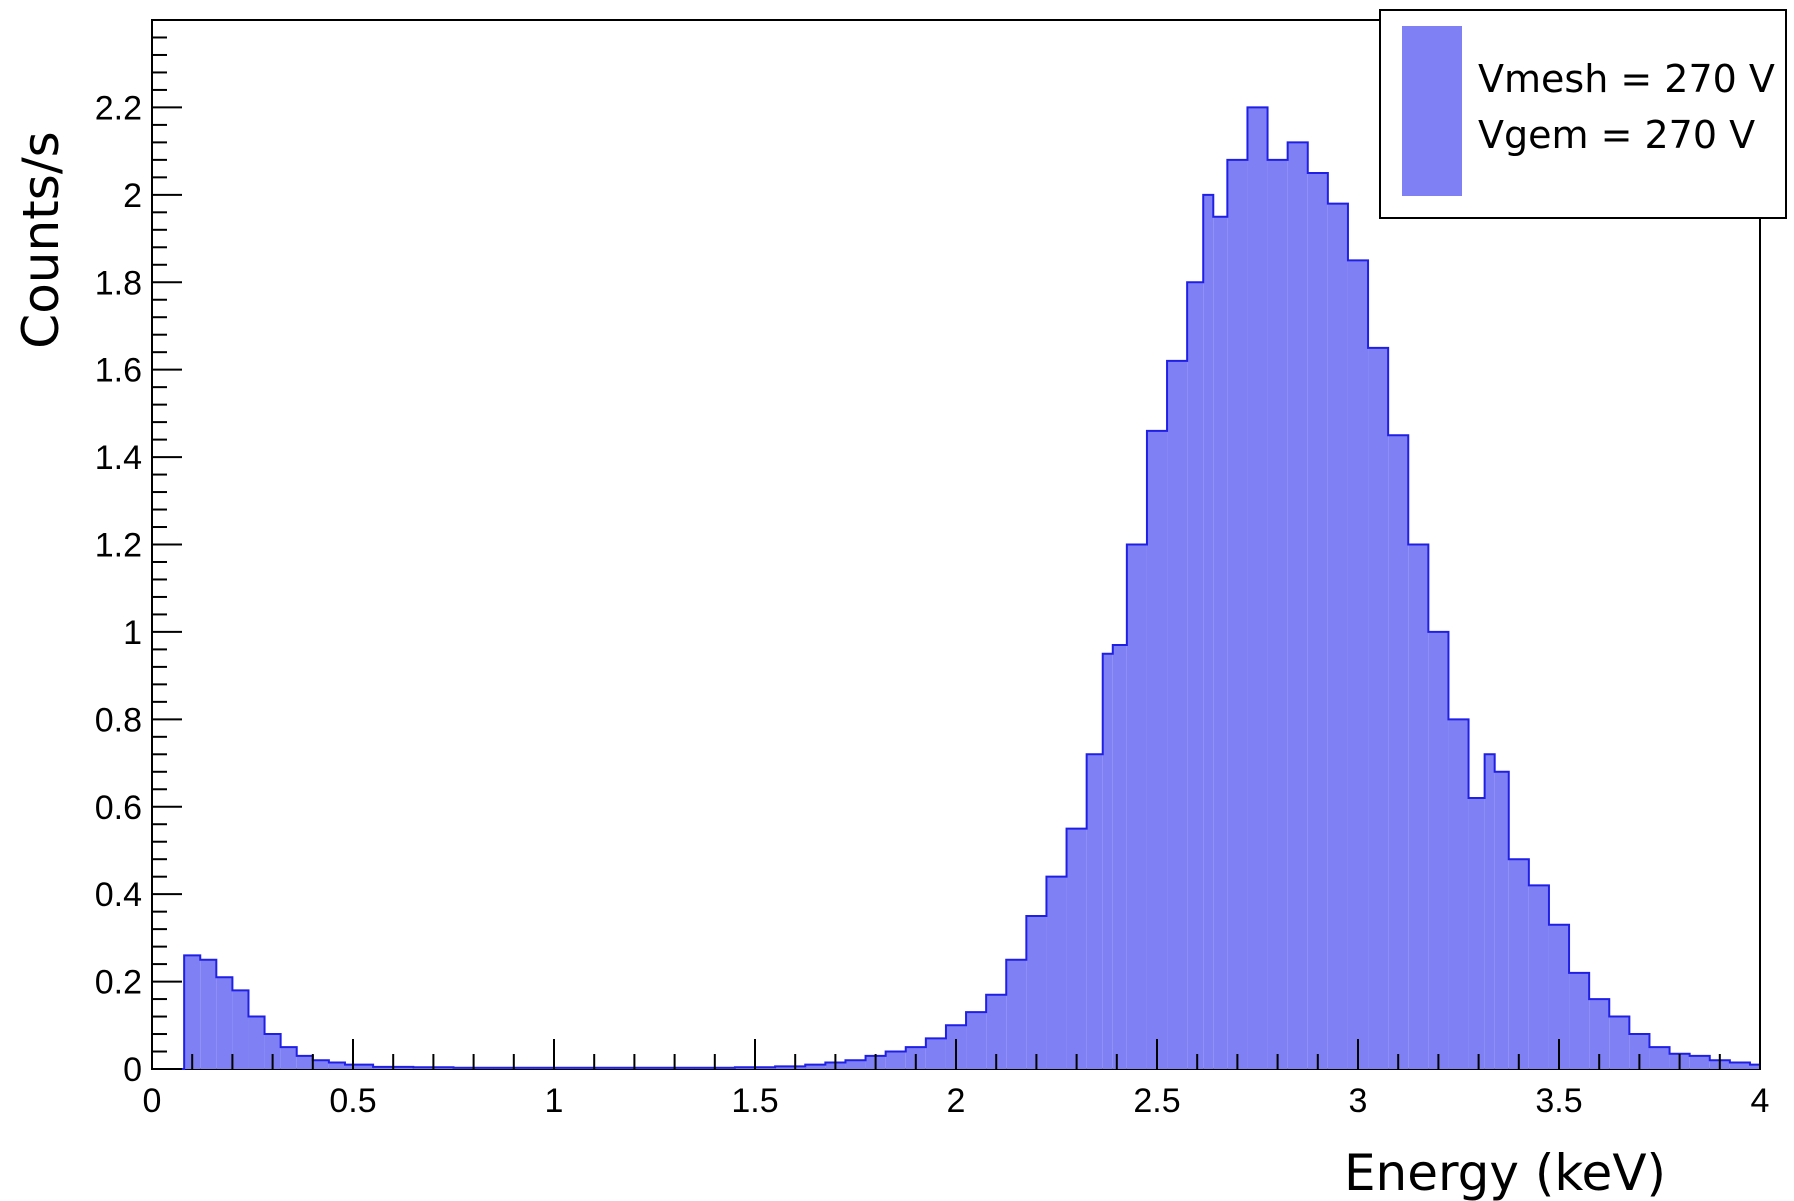  What do you see at coordinates (1760, 1101) in the screenshot?
I see `x-tick-label: 4` at bounding box center [1760, 1101].